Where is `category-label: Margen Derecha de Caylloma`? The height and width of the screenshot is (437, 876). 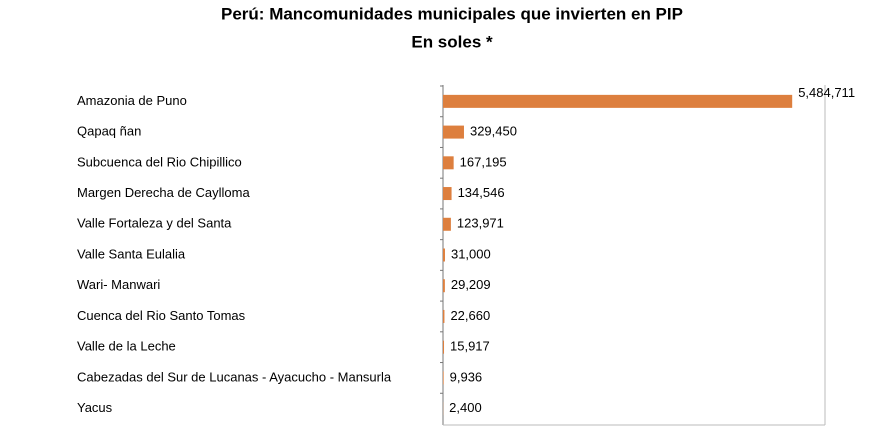 category-label: Margen Derecha de Caylloma is located at coordinates (163, 192).